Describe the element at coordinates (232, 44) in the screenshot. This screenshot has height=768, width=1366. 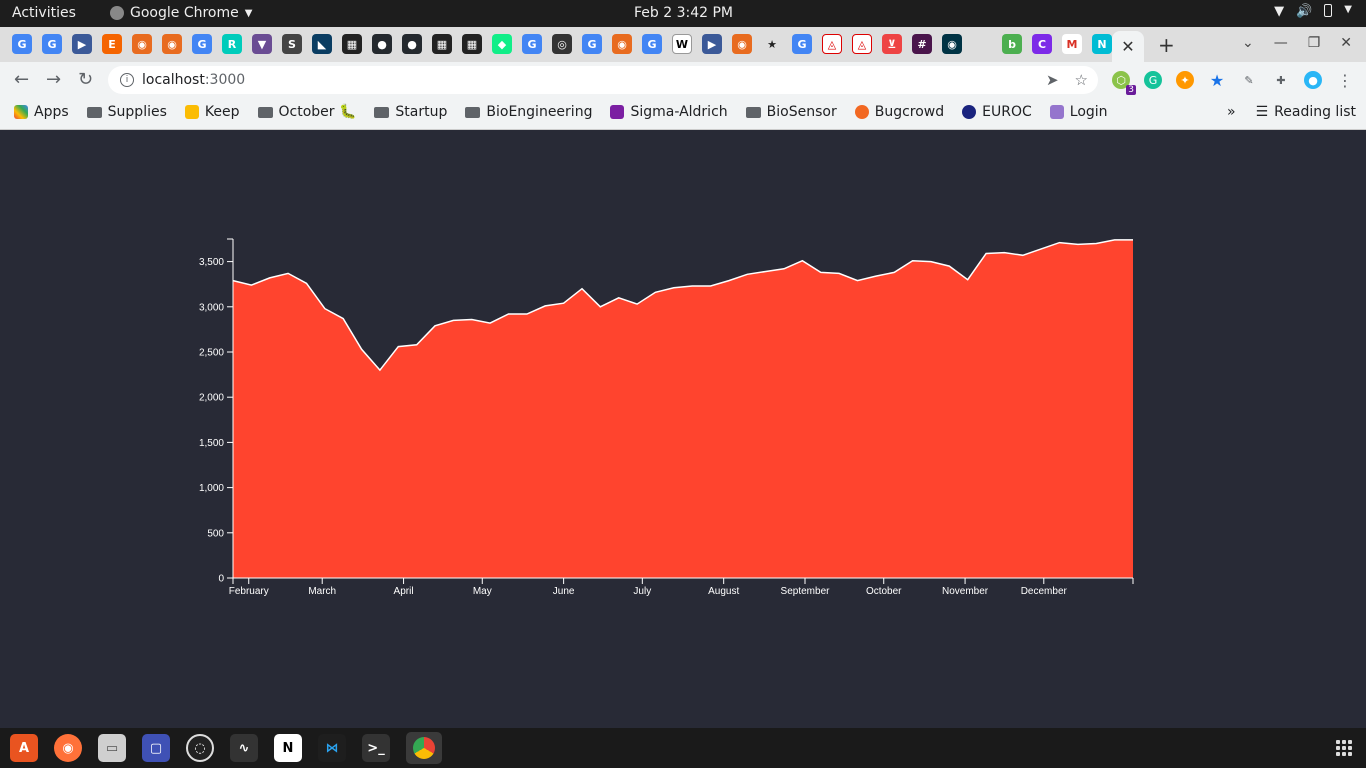
I see `tab-researchgate-icon: R` at that location.